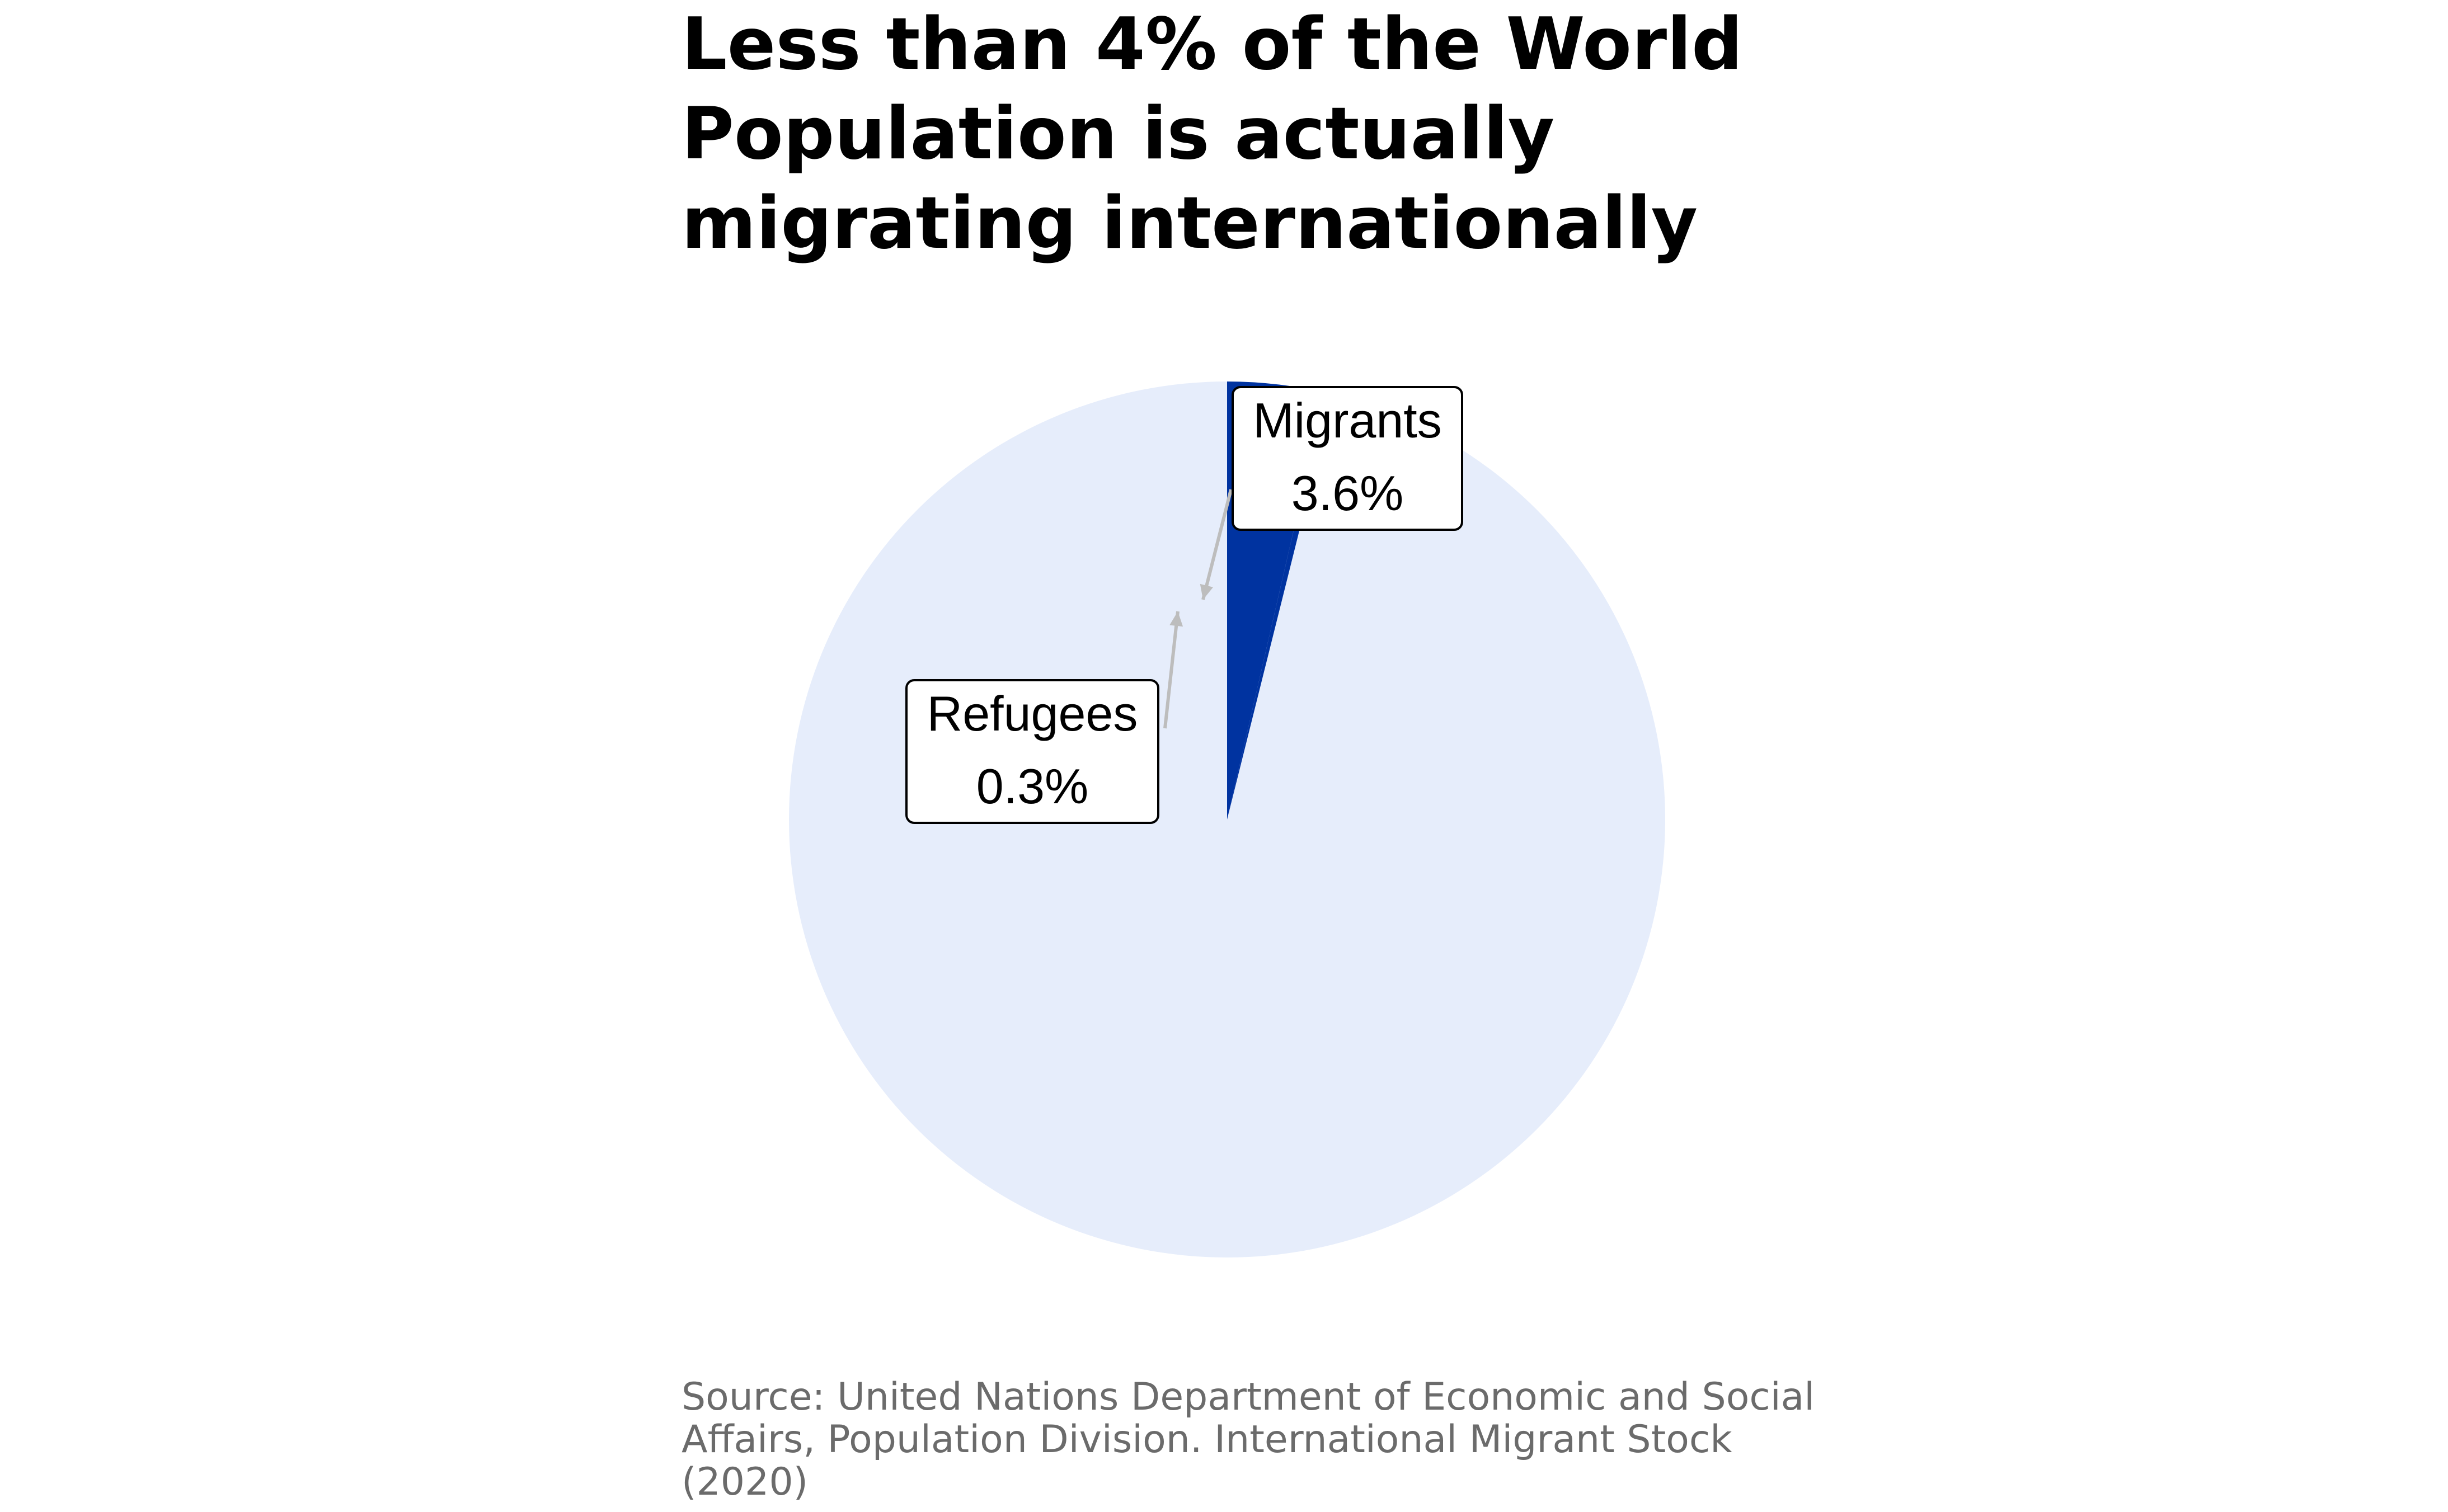  I want to click on slice-label-value: 0.3%, so click(1032, 787).